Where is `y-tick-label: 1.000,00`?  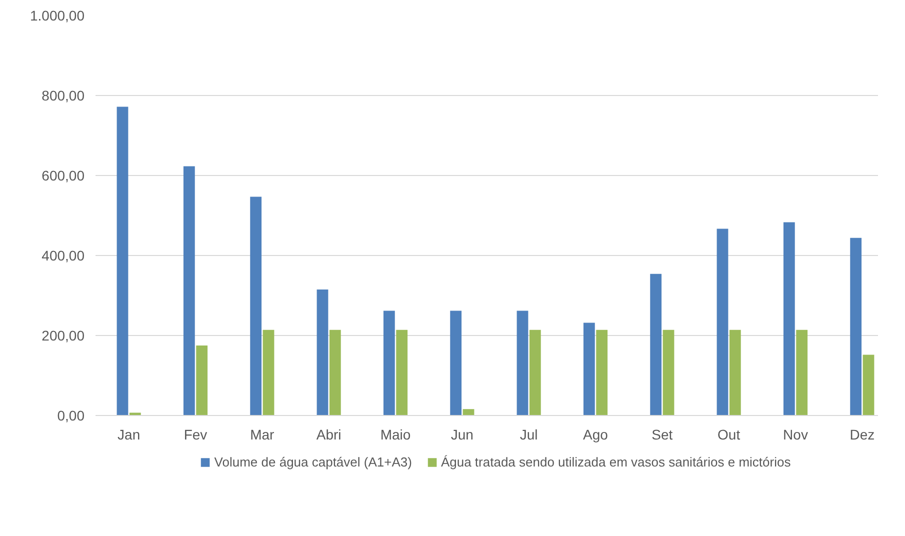 y-tick-label: 1.000,00 is located at coordinates (57, 16).